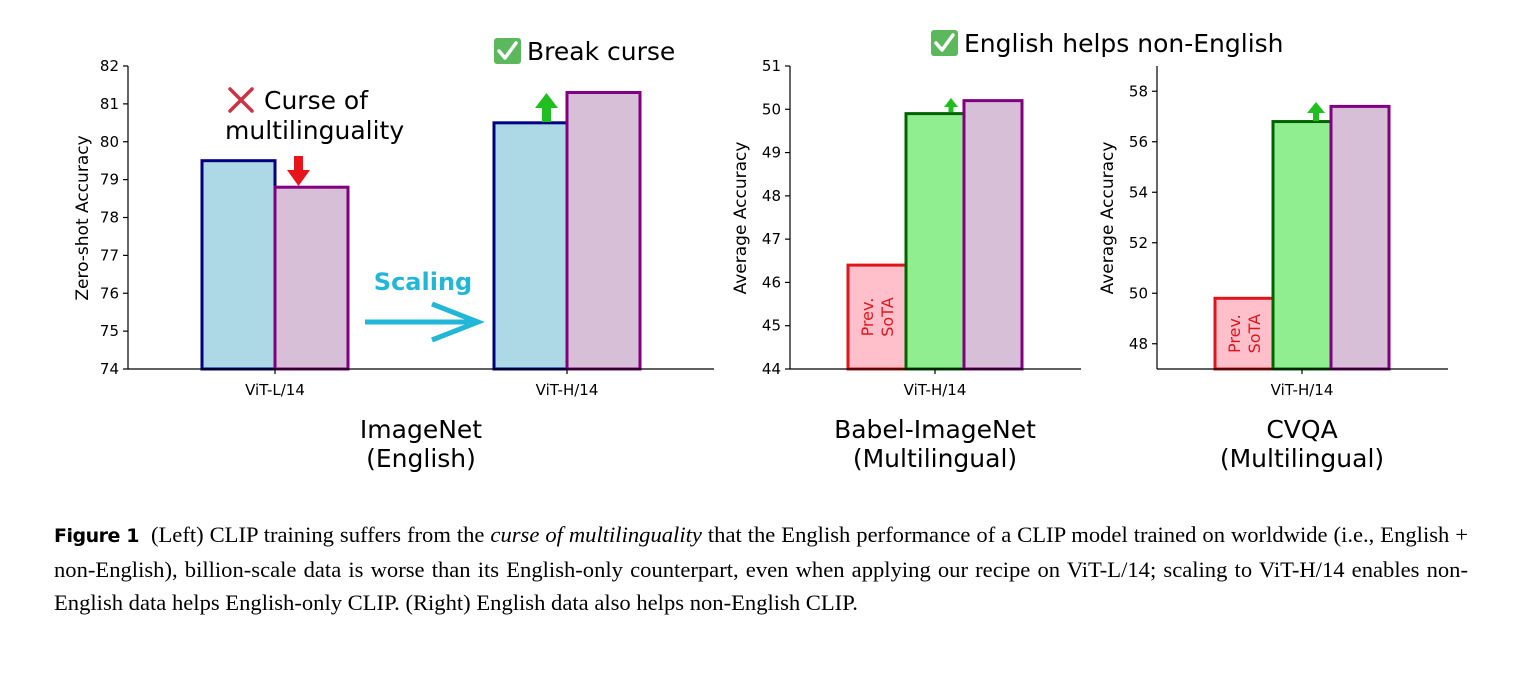  What do you see at coordinates (1124, 43) in the screenshot?
I see `right-title: English helps non-English` at bounding box center [1124, 43].